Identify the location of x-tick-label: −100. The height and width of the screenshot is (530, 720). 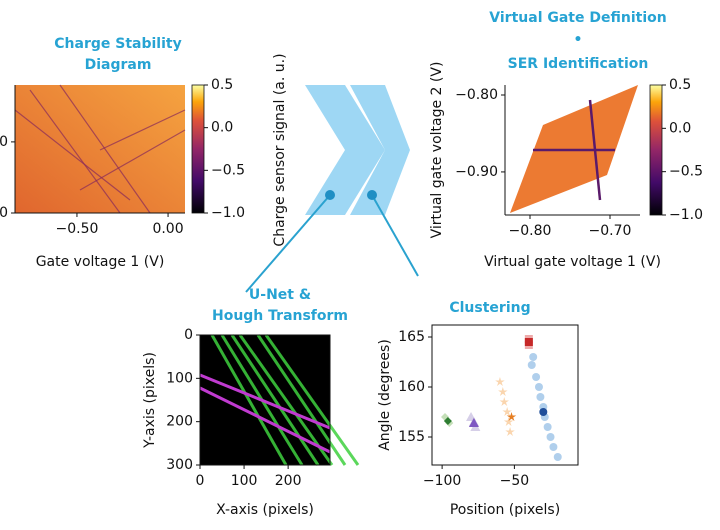
(442, 481).